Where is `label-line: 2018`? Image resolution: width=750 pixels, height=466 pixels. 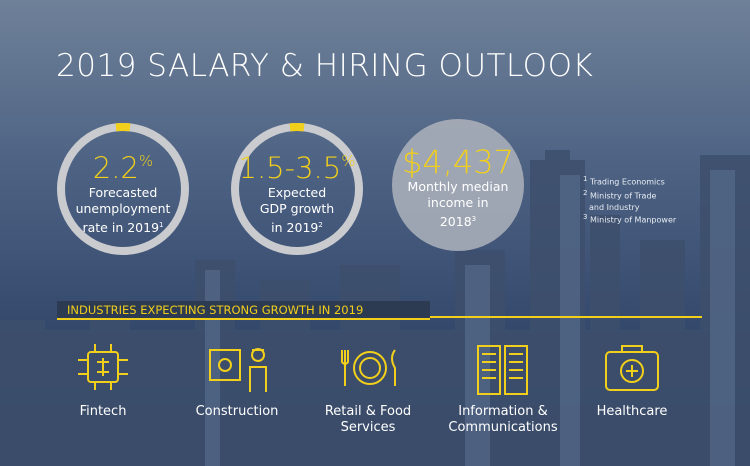 label-line: 2018 is located at coordinates (455, 222).